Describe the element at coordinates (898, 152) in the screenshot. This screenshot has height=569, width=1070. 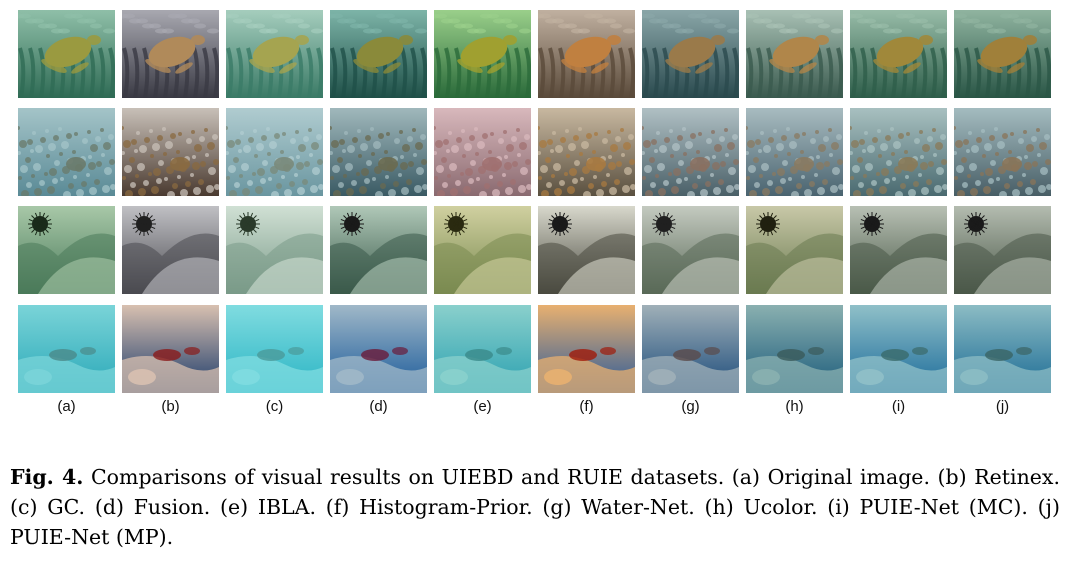
I see `coral-reef-image-i` at that location.